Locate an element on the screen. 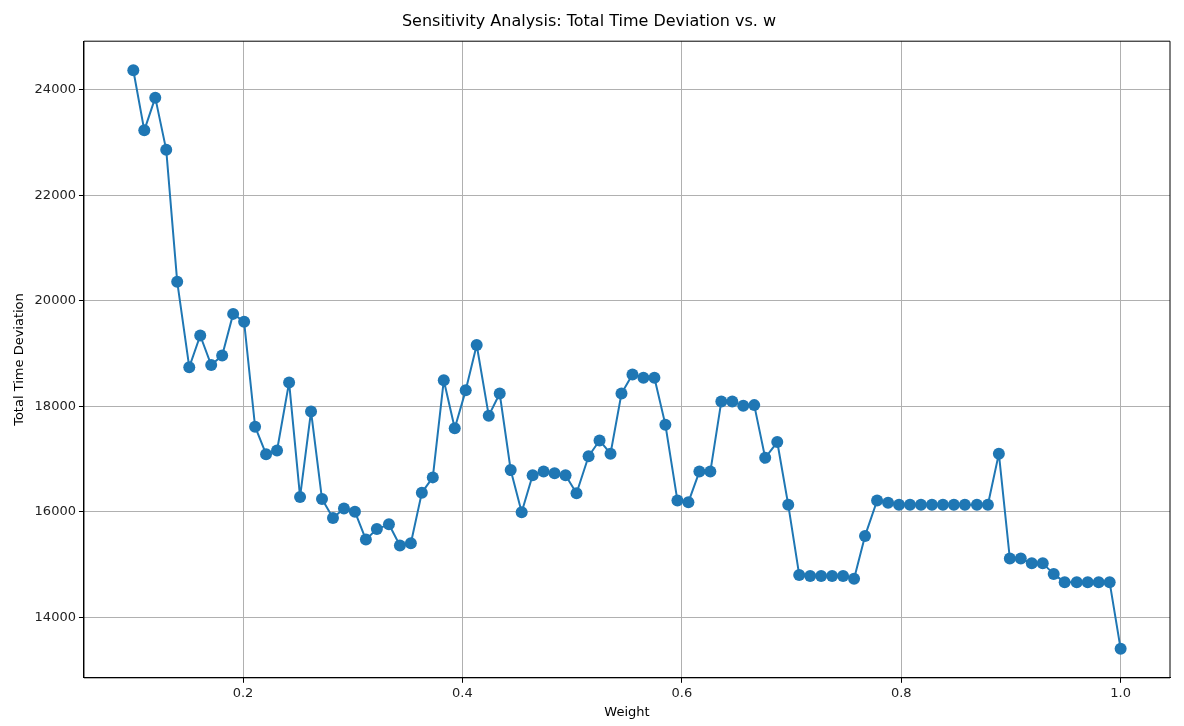 Image resolution: width=1184 pixels, height=726 pixels. x-tick-label: 0.4 is located at coordinates (462, 692).